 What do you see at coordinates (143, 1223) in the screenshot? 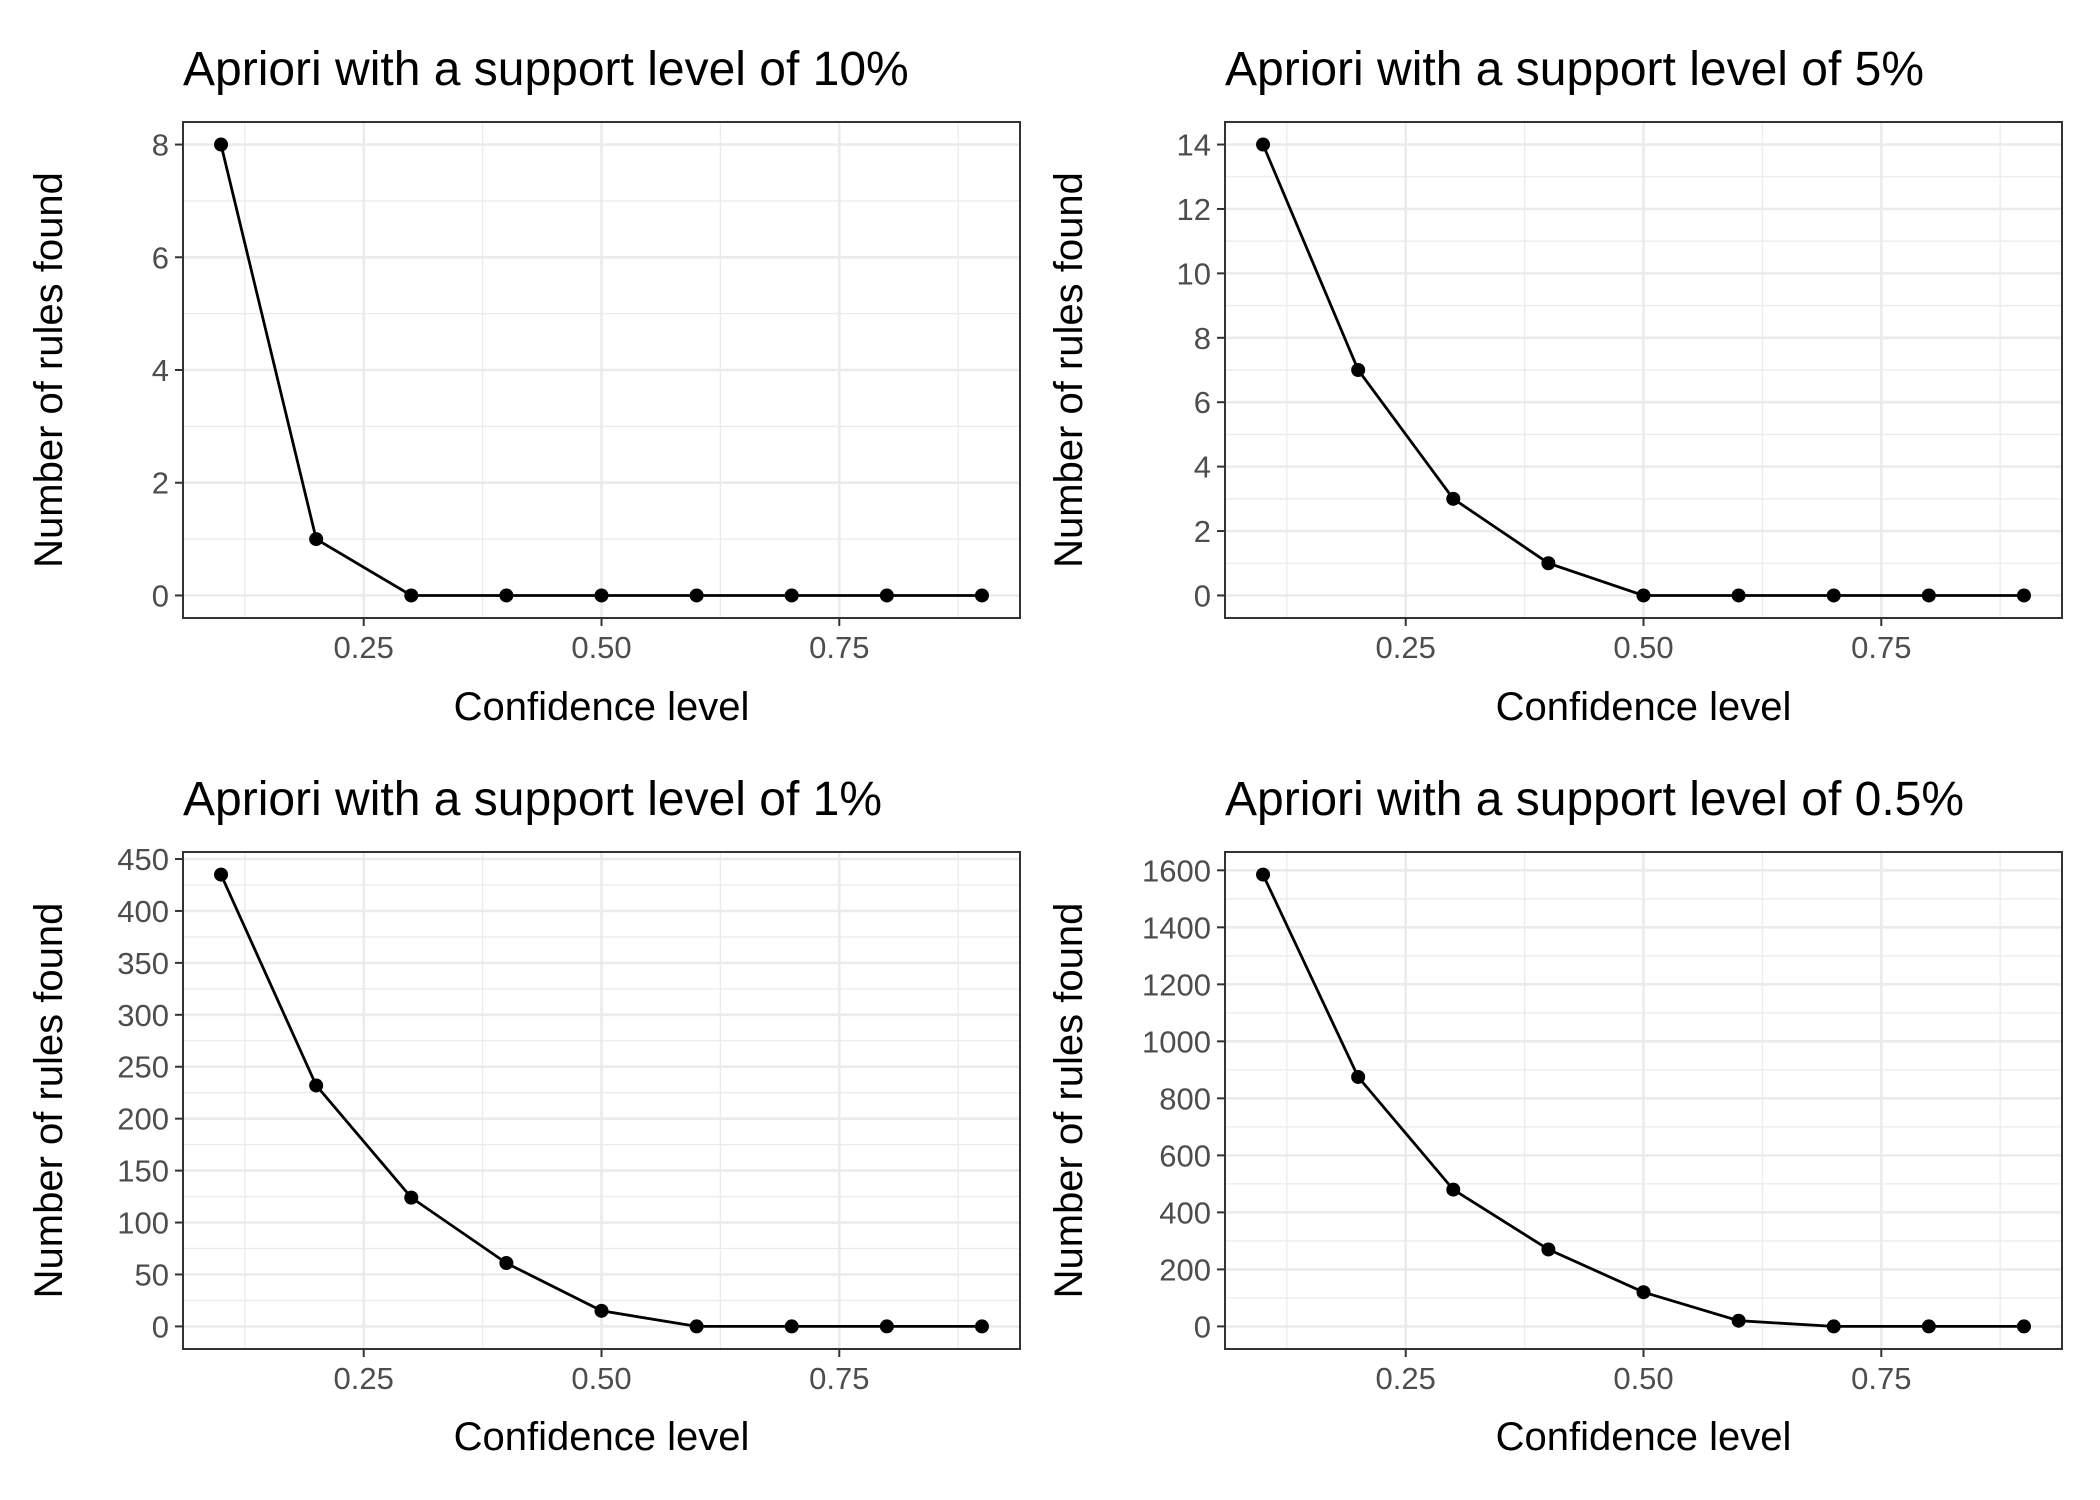
I see `y-tick-label: 100` at bounding box center [143, 1223].